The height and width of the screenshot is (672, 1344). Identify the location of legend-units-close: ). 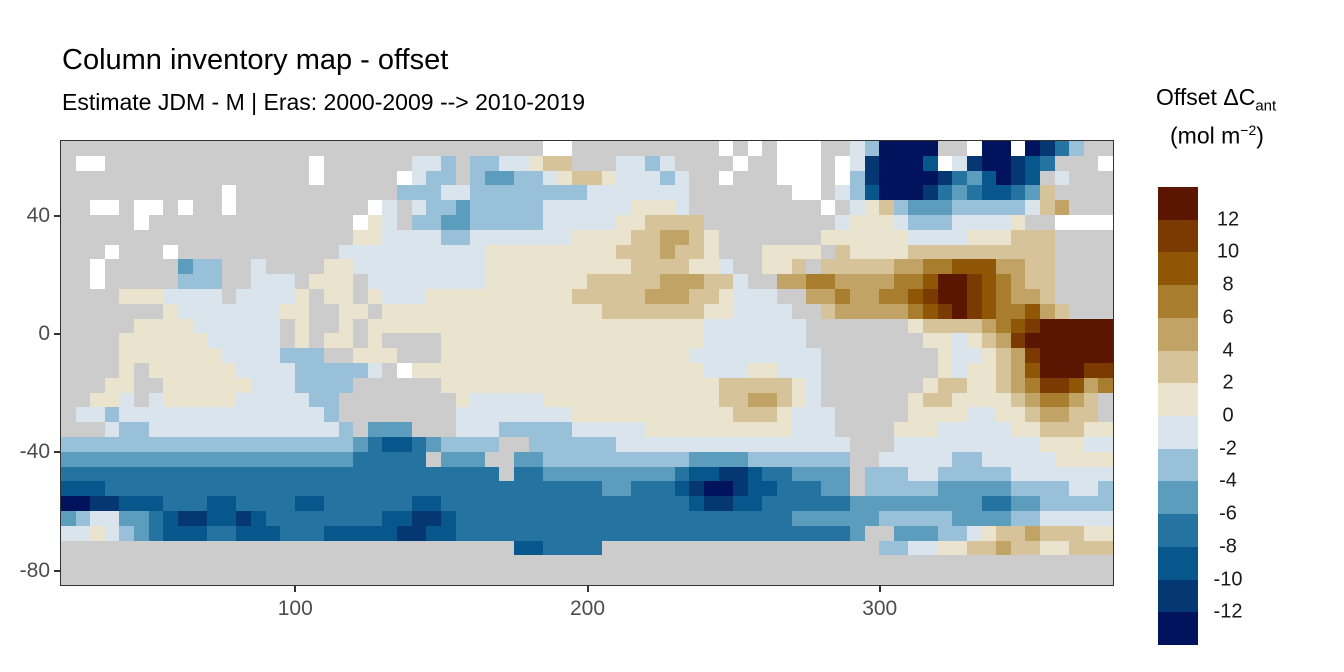
(1260, 135).